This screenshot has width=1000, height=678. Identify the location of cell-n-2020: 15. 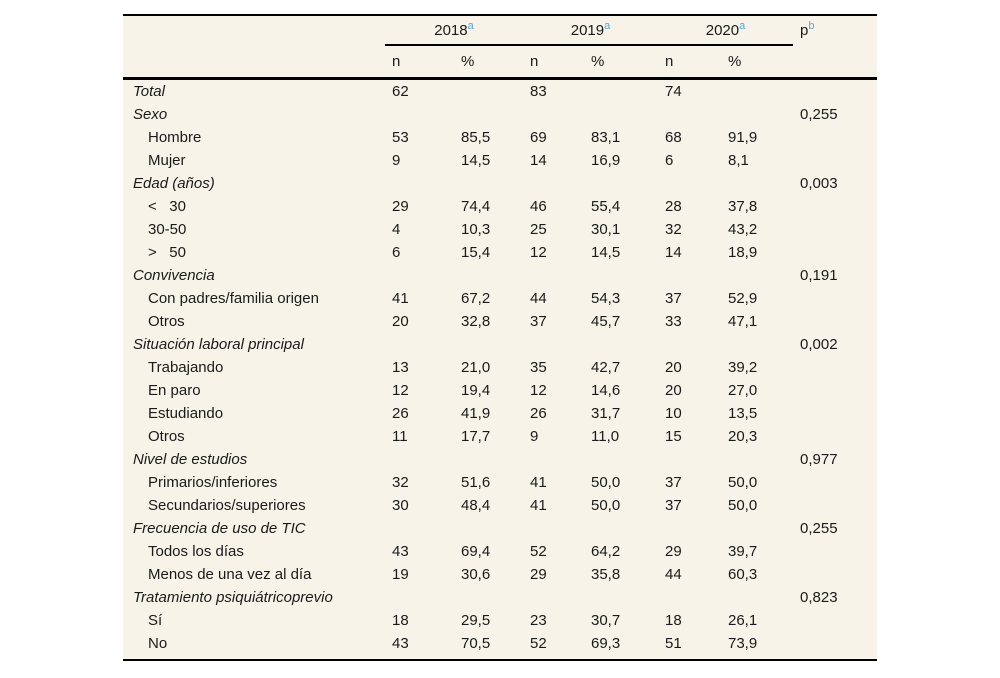
(673, 436).